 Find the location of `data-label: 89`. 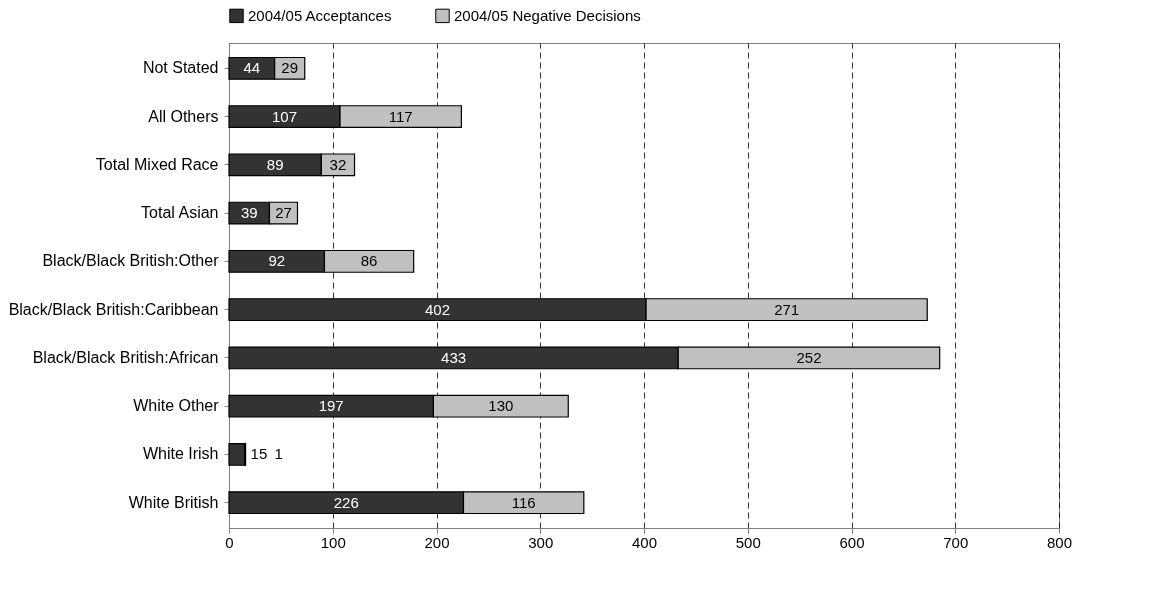

data-label: 89 is located at coordinates (275, 164).